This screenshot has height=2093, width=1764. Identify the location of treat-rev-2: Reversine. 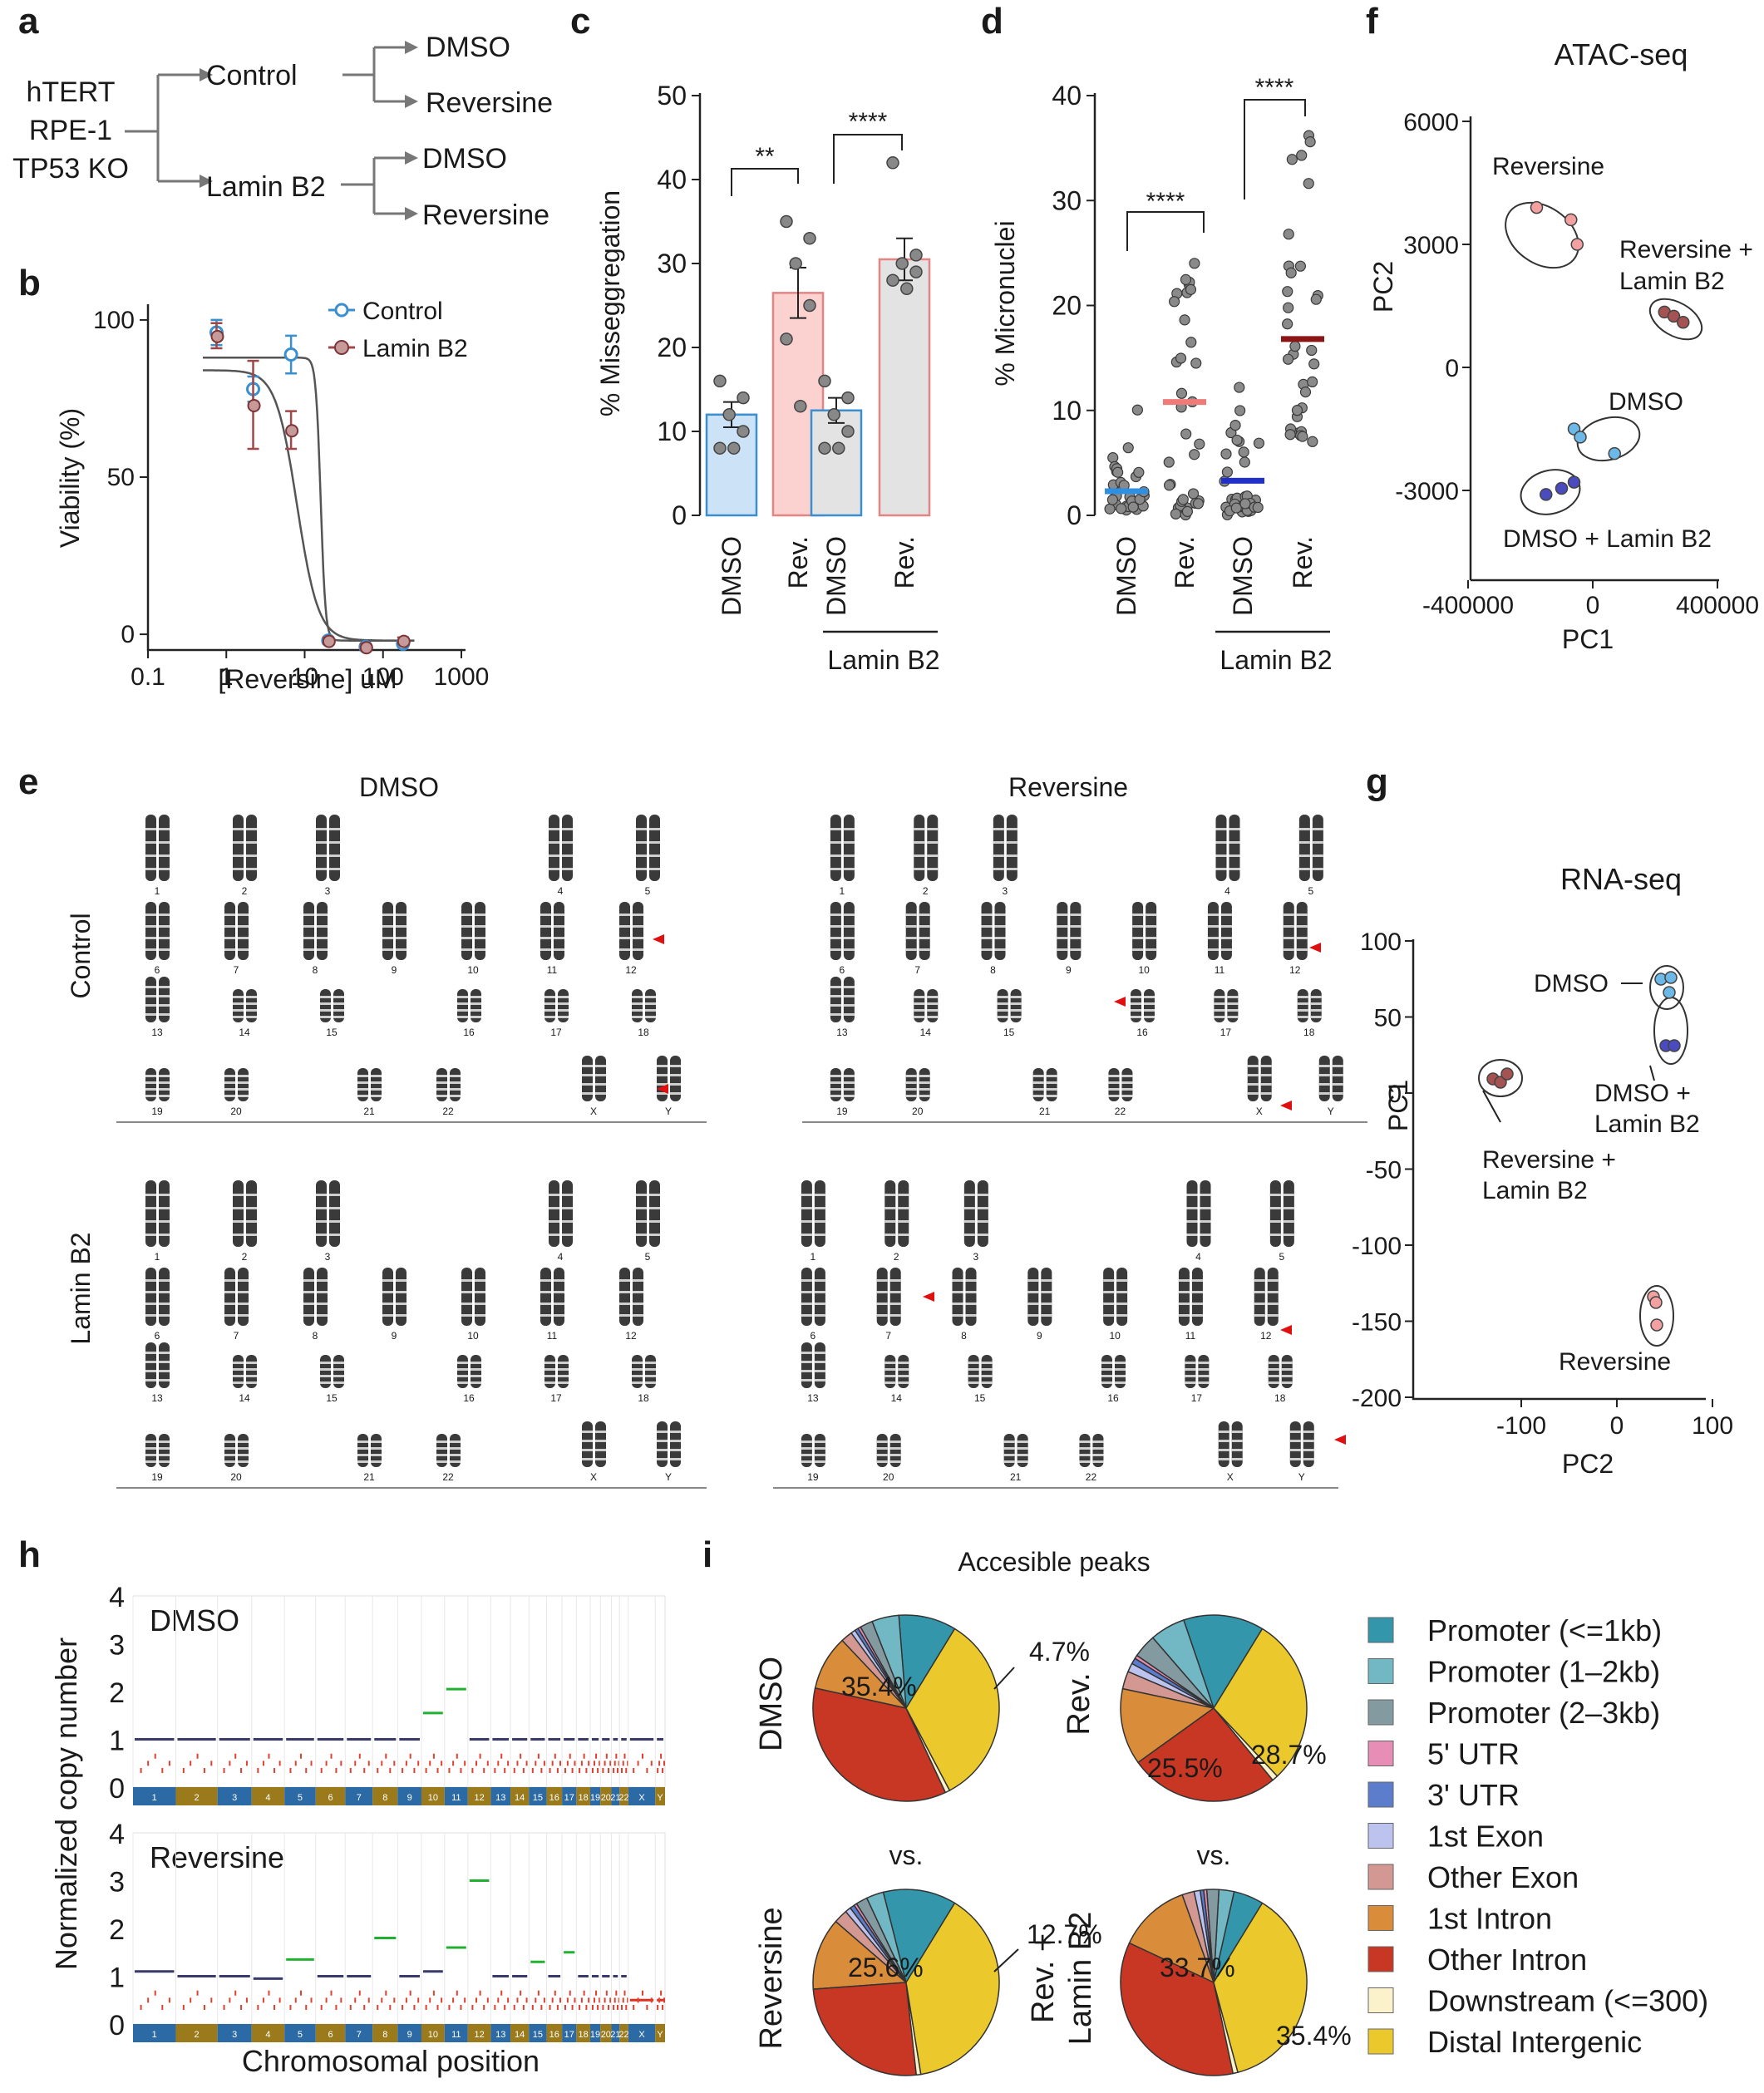
(486, 215).